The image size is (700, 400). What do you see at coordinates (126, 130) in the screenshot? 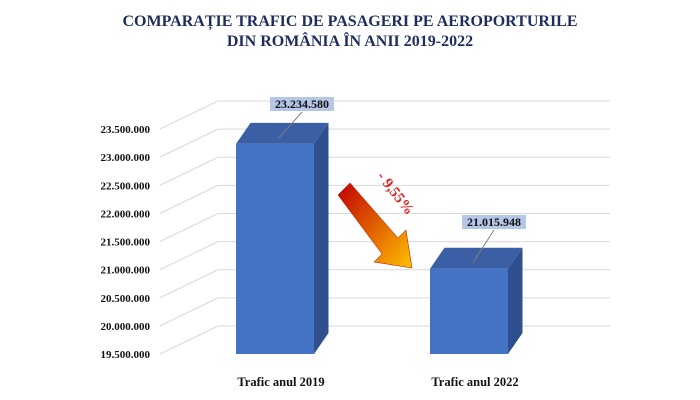
I see `y-tick-label: 23.500.000` at bounding box center [126, 130].